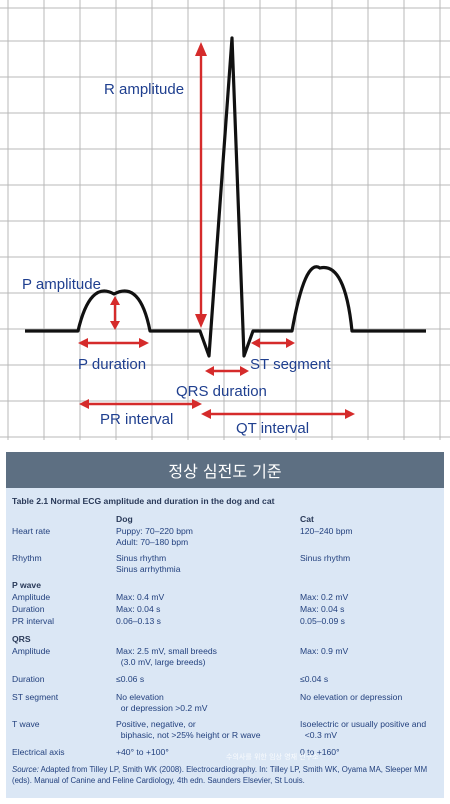  I want to click on row-cat-value: 0 to +160°, so click(320, 752).